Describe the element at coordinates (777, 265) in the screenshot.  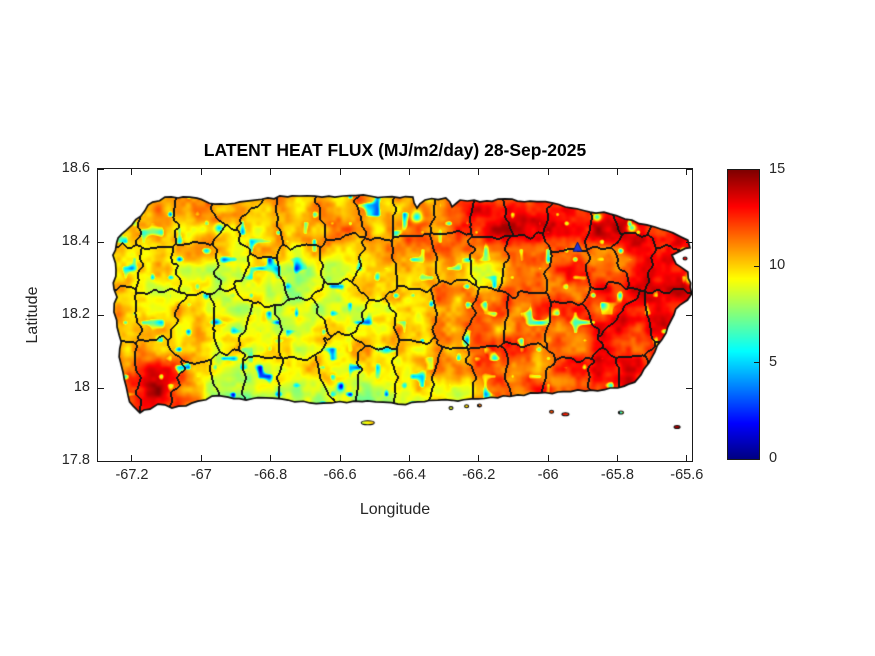
I see `colorbar-tick-label: 10` at that location.